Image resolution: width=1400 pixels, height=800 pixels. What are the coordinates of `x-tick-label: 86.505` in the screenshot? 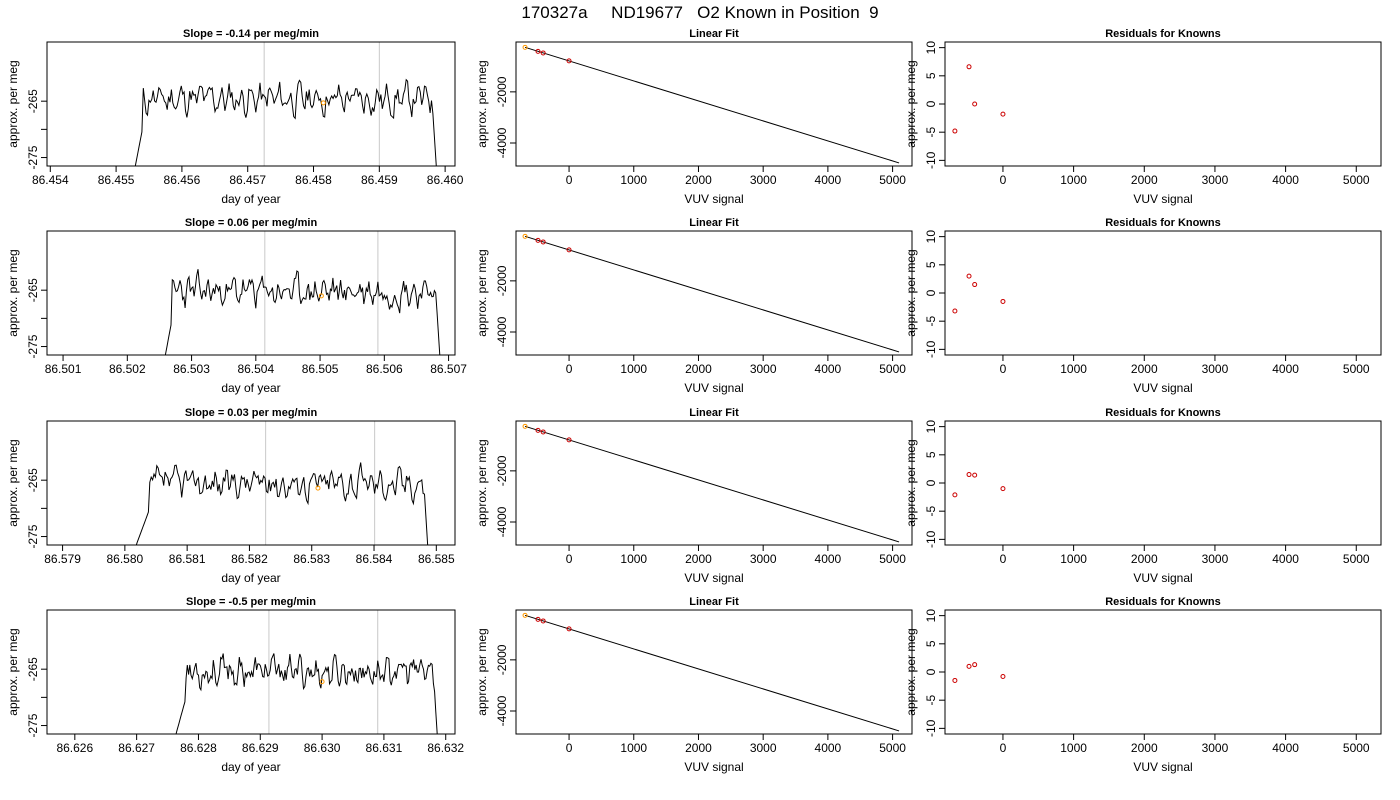 It's located at (320, 369).